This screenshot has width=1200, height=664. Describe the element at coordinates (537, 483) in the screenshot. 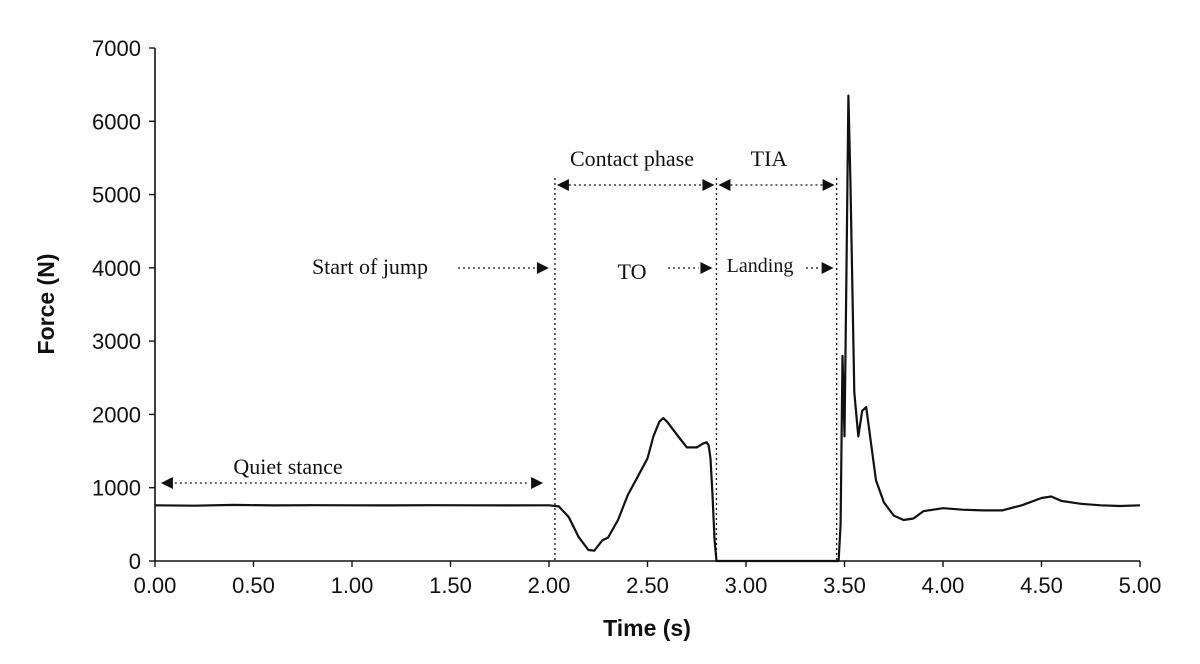

I see `quiet-stance-arrowhead-right` at that location.